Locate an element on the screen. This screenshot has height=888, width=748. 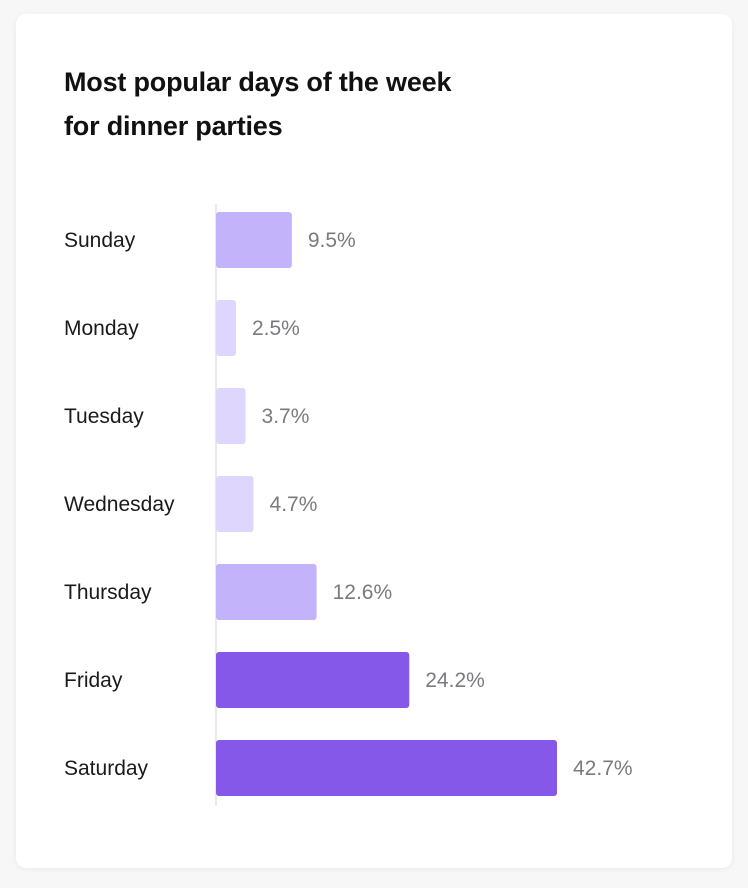
value-label-monday: 2.5% is located at coordinates (276, 328).